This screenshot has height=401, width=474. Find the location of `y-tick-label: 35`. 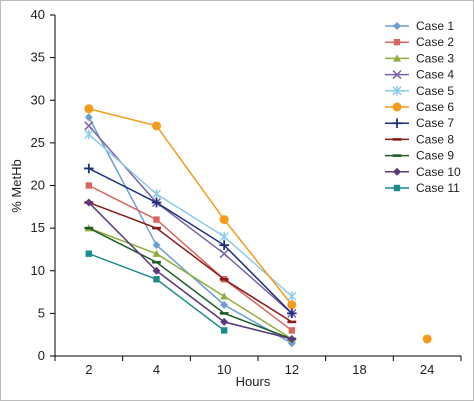

y-tick-label: 35 is located at coordinates (38, 57).